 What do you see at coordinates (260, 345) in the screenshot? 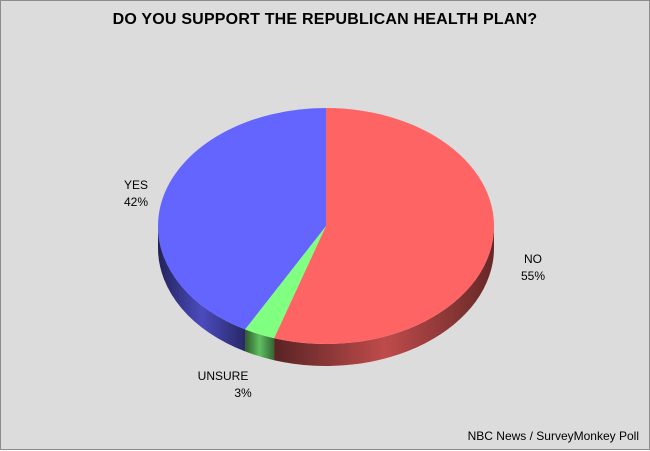
I see `slice-side-unsure` at bounding box center [260, 345].